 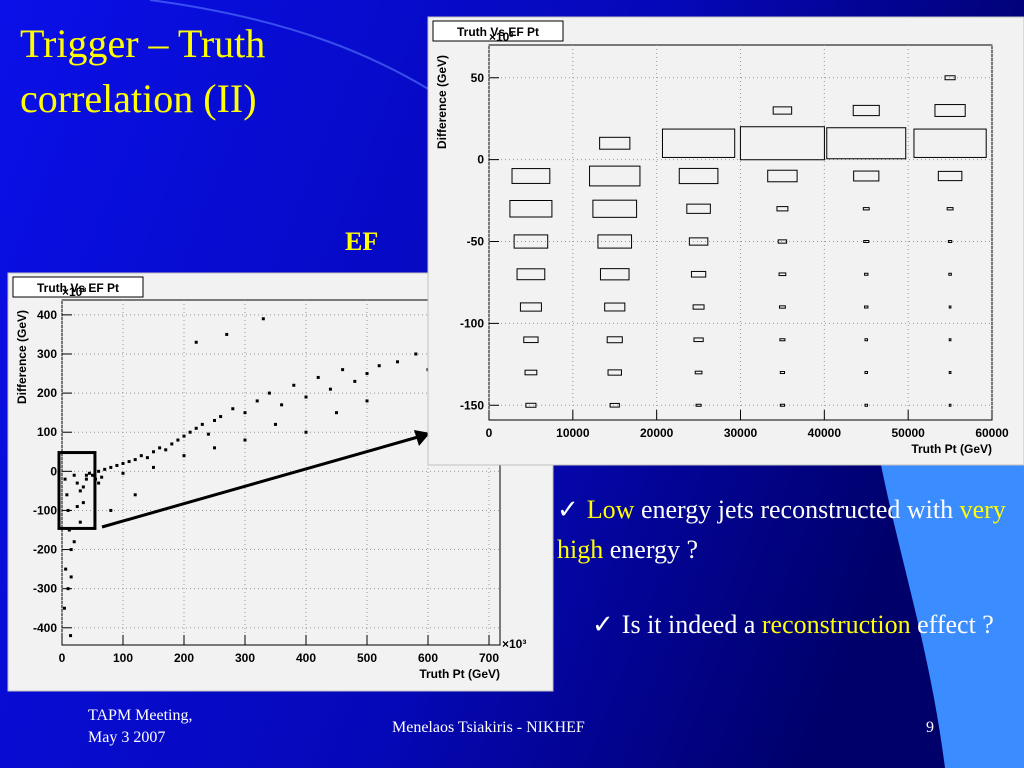 What do you see at coordinates (797, 509) in the screenshot?
I see `bullet-text: energy jets reconstructed with` at bounding box center [797, 509].